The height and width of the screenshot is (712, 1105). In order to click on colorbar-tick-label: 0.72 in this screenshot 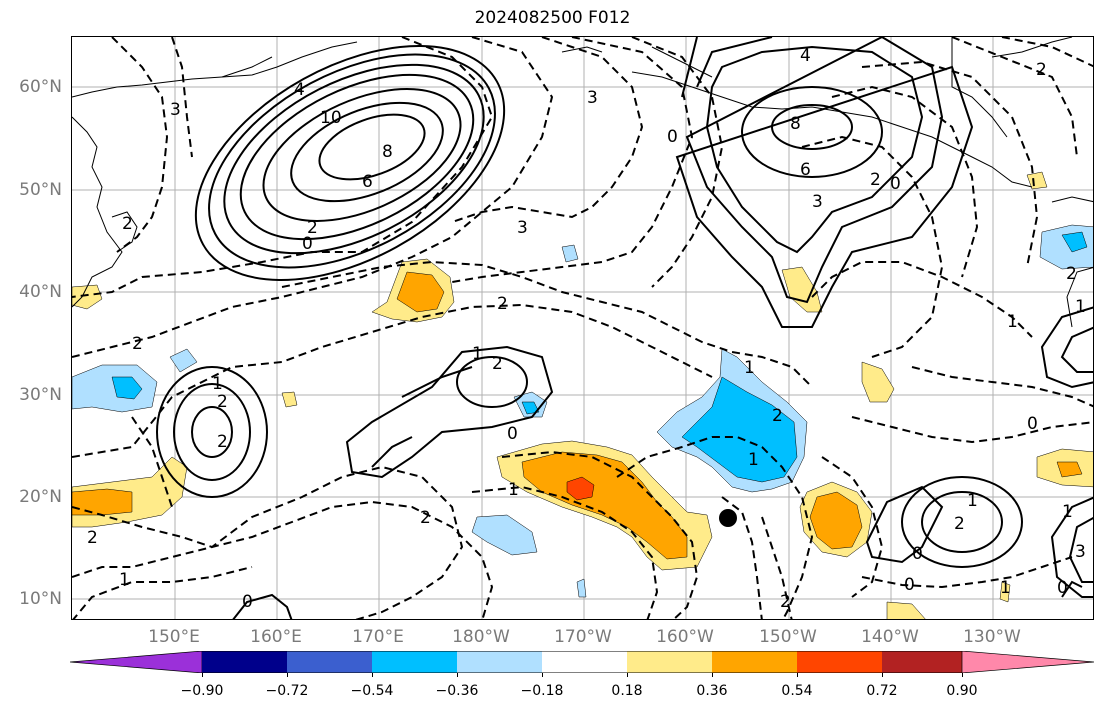, I will do `click(882, 691)`.